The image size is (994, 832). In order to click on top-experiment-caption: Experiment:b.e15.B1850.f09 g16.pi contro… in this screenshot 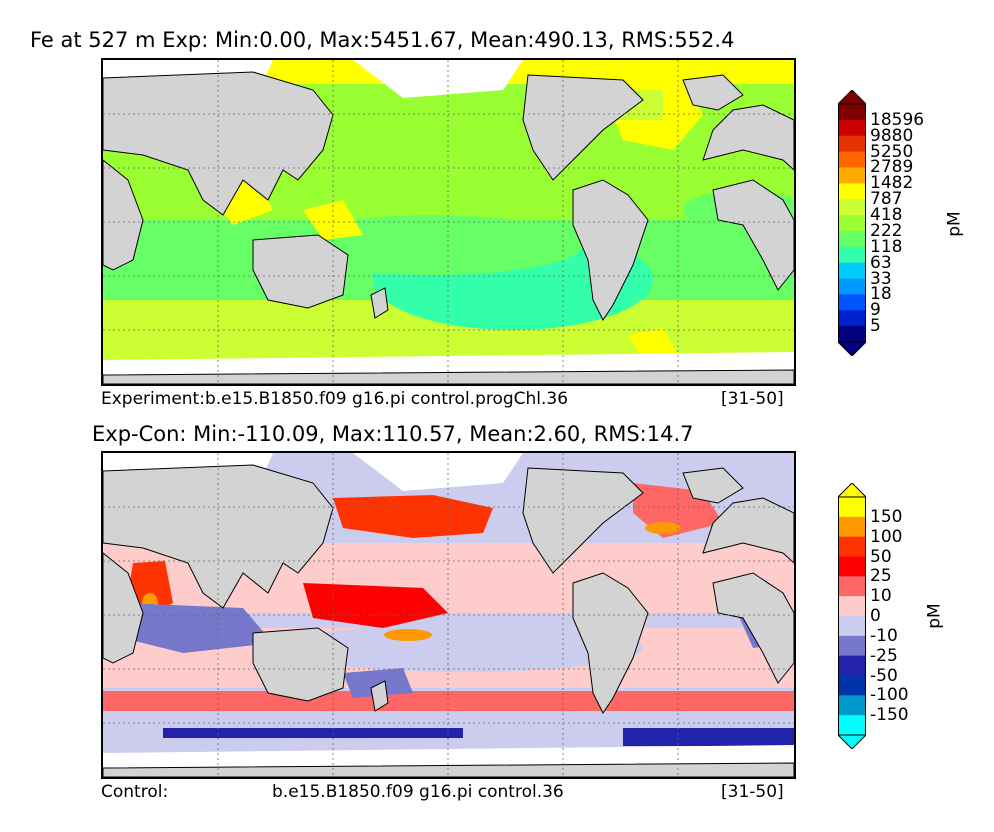, I will do `click(335, 399)`.